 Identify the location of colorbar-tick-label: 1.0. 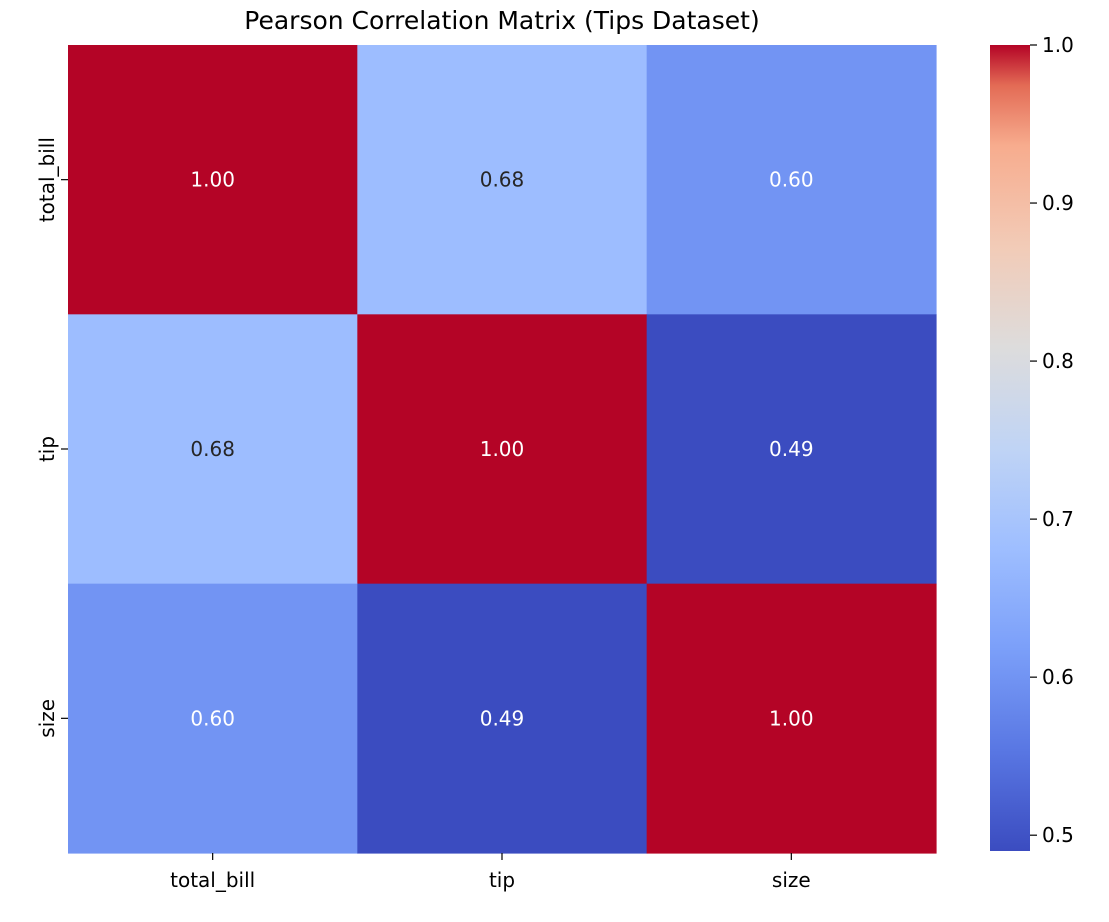
(1058, 45).